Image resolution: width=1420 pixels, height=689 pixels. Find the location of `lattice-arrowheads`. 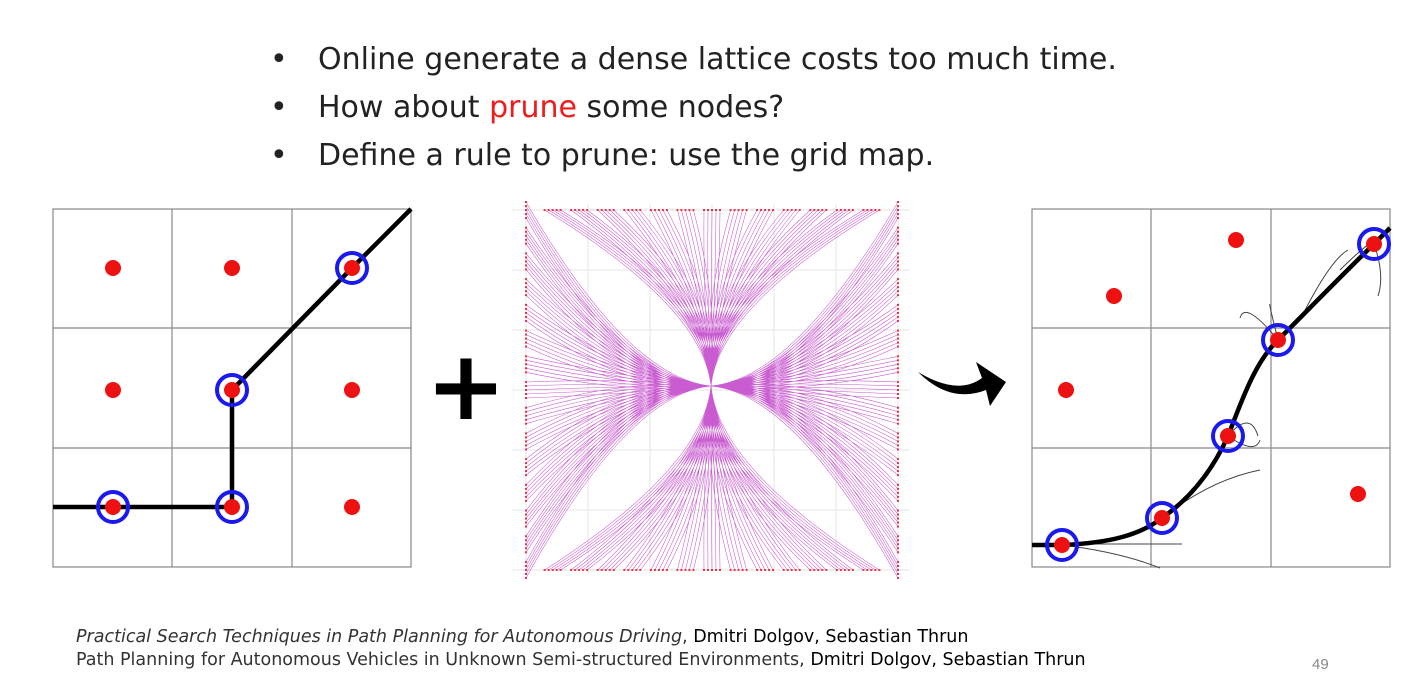

lattice-arrowheads is located at coordinates (712, 390).